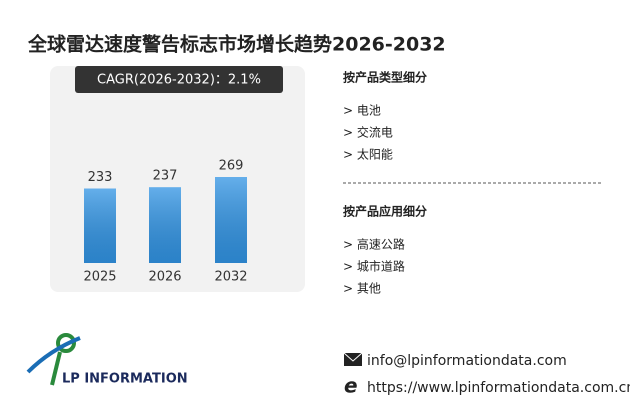  I want to click on page-title: 全球雷达速度警告标志市场增长趋势2026-2032, so click(236, 44).